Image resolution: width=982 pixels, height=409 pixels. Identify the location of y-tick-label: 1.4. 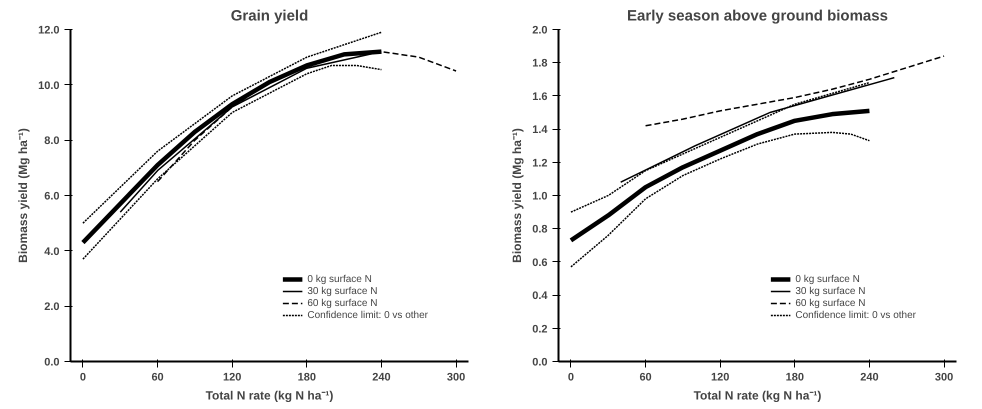
(540, 130).